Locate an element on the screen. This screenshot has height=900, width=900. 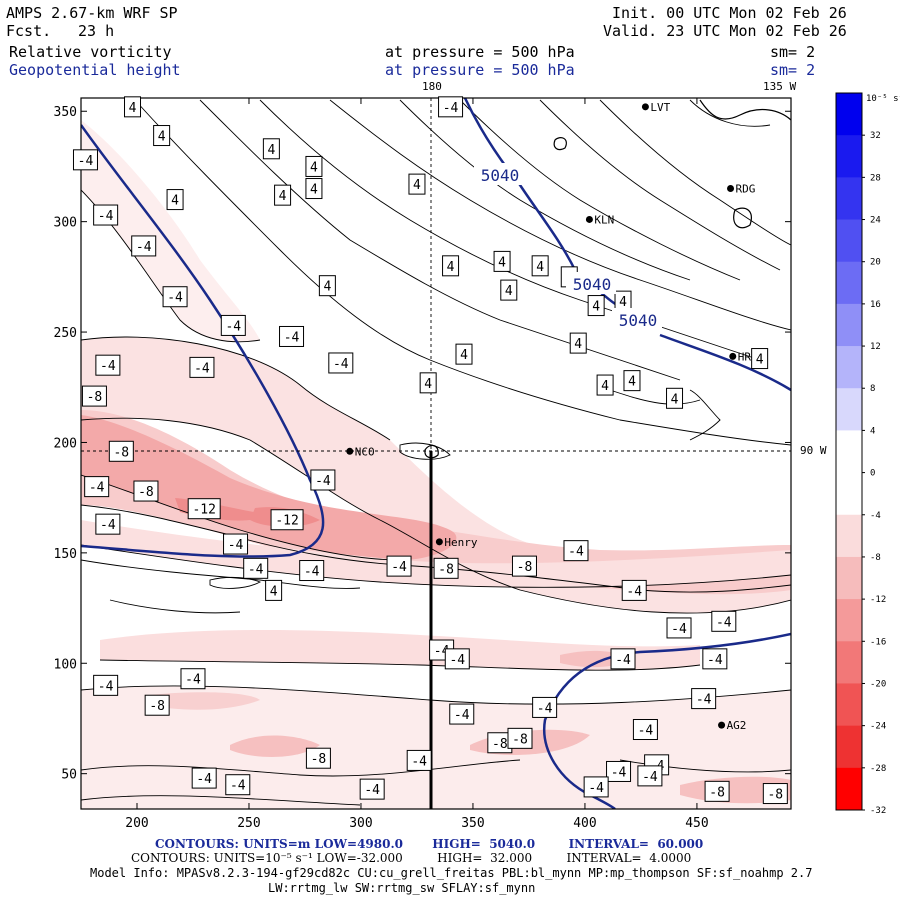
station-label: NCO is located at coordinates (365, 451).